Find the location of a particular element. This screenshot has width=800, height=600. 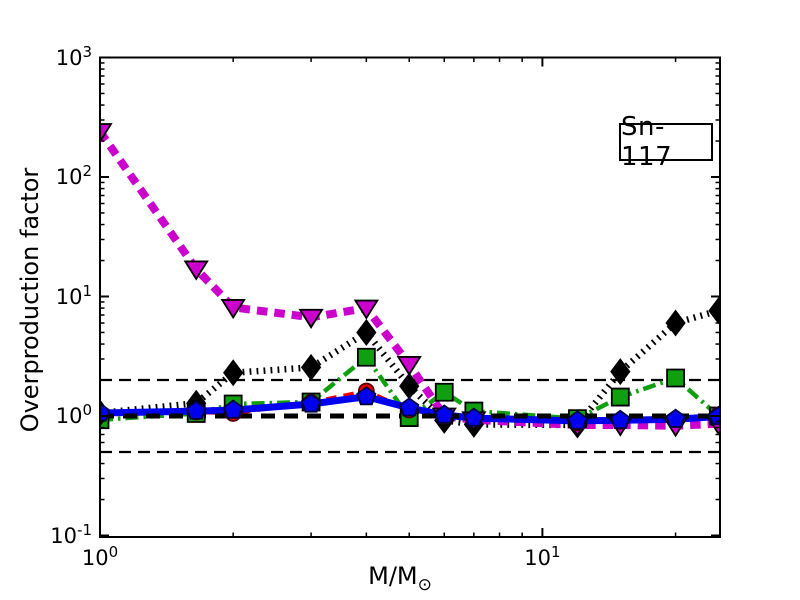

x-axis-label-text: M/M is located at coordinates (393, 576).